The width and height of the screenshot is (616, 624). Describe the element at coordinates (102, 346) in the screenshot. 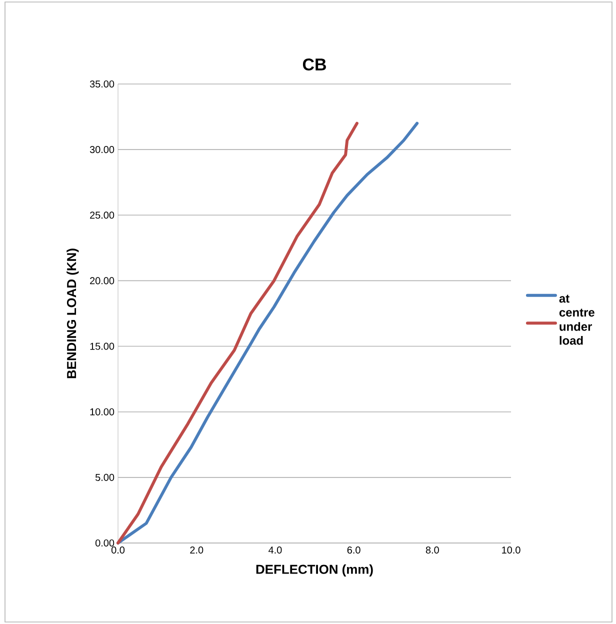

I see `y-tick-label: 15.00` at that location.